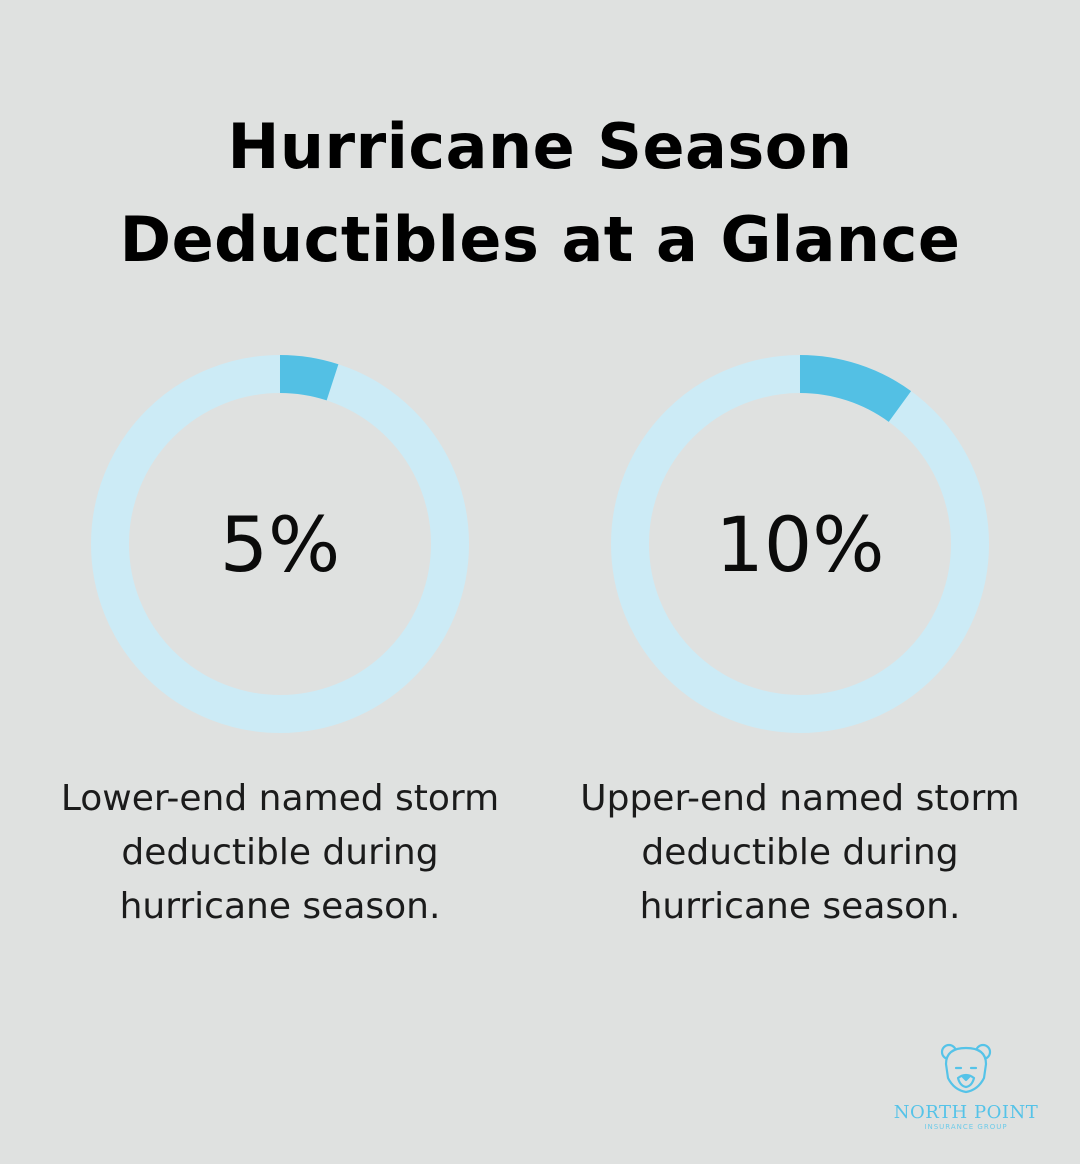 This screenshot has width=1080, height=1164. What do you see at coordinates (540, 146) in the screenshot?
I see `title-line-1: Hurricane Season` at bounding box center [540, 146].